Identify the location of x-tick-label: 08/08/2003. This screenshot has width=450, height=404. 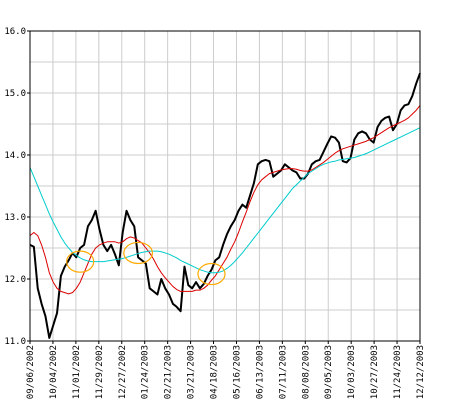
(306, 372).